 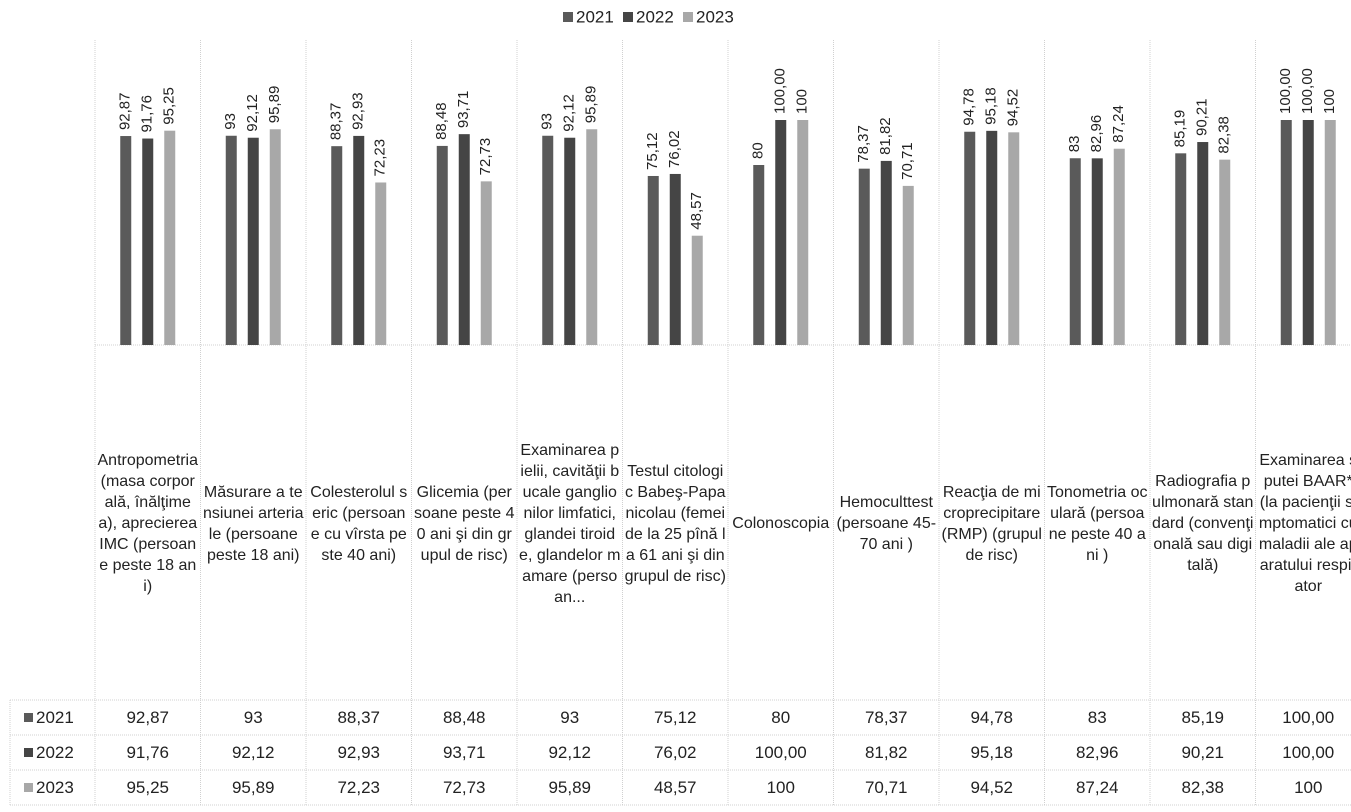 What do you see at coordinates (252, 113) in the screenshot?
I see `data-label: 92,12` at bounding box center [252, 113].